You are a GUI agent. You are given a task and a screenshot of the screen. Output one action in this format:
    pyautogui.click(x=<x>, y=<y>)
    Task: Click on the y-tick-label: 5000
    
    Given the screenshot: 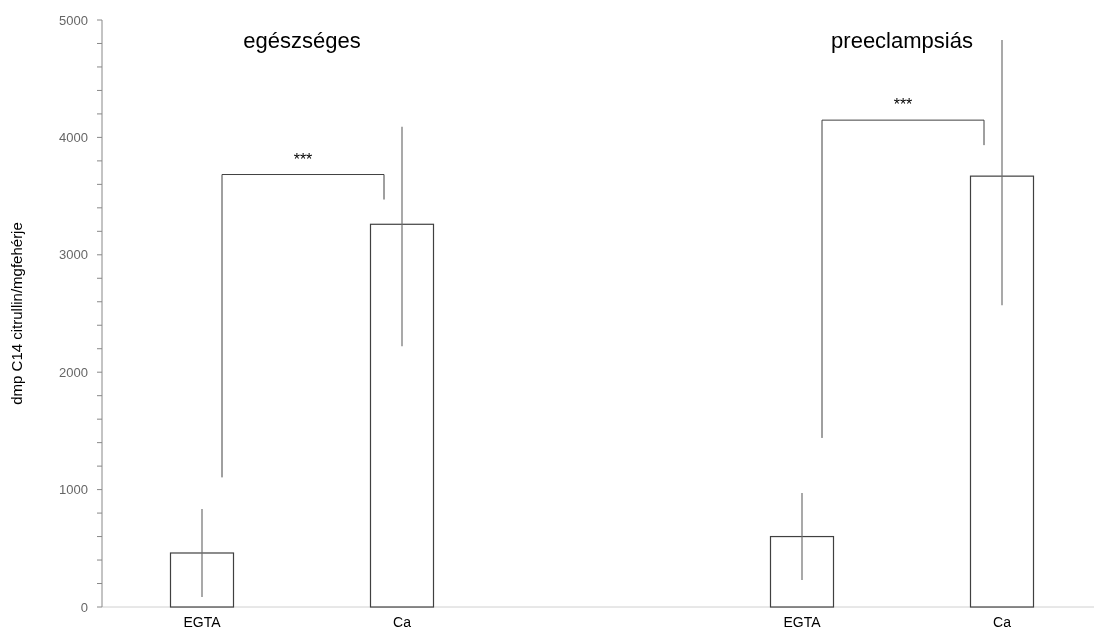 What is the action you would take?
    pyautogui.click(x=73, y=20)
    